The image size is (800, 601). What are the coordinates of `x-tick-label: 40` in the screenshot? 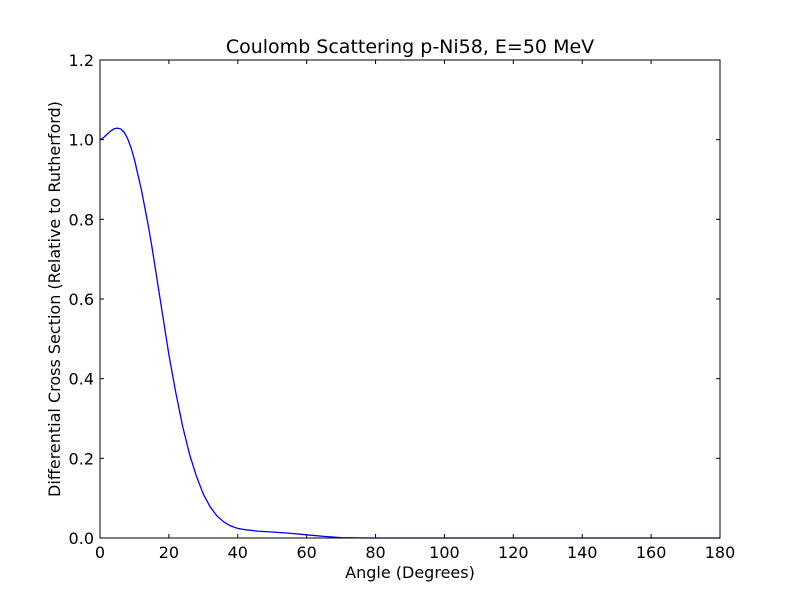 It's located at (238, 552).